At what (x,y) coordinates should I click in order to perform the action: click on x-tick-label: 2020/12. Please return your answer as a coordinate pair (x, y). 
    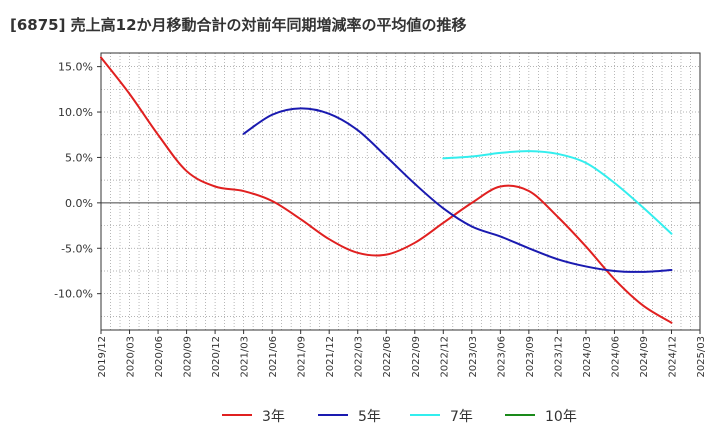
    Looking at the image, I should click on (216, 357).